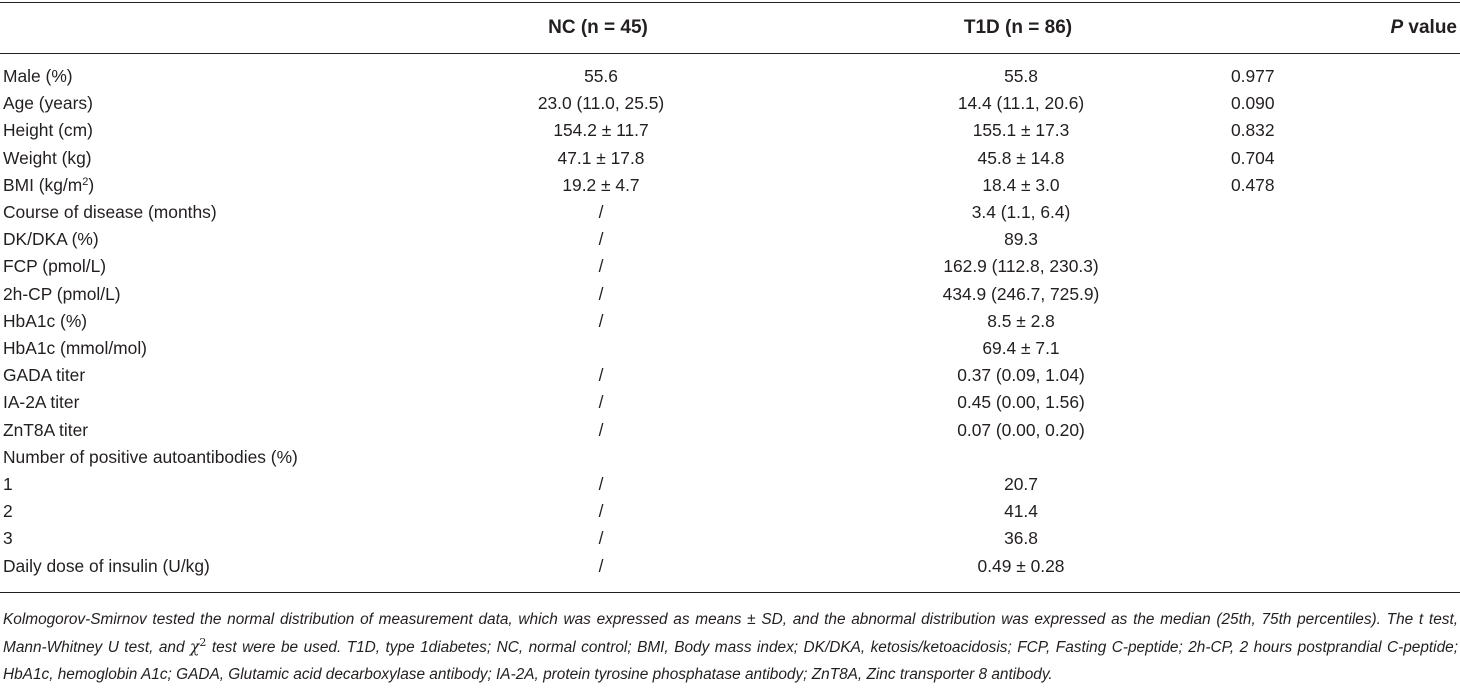 The width and height of the screenshot is (1460, 689). Describe the element at coordinates (195, 646) in the screenshot. I see `chi-symbol: χ` at that location.